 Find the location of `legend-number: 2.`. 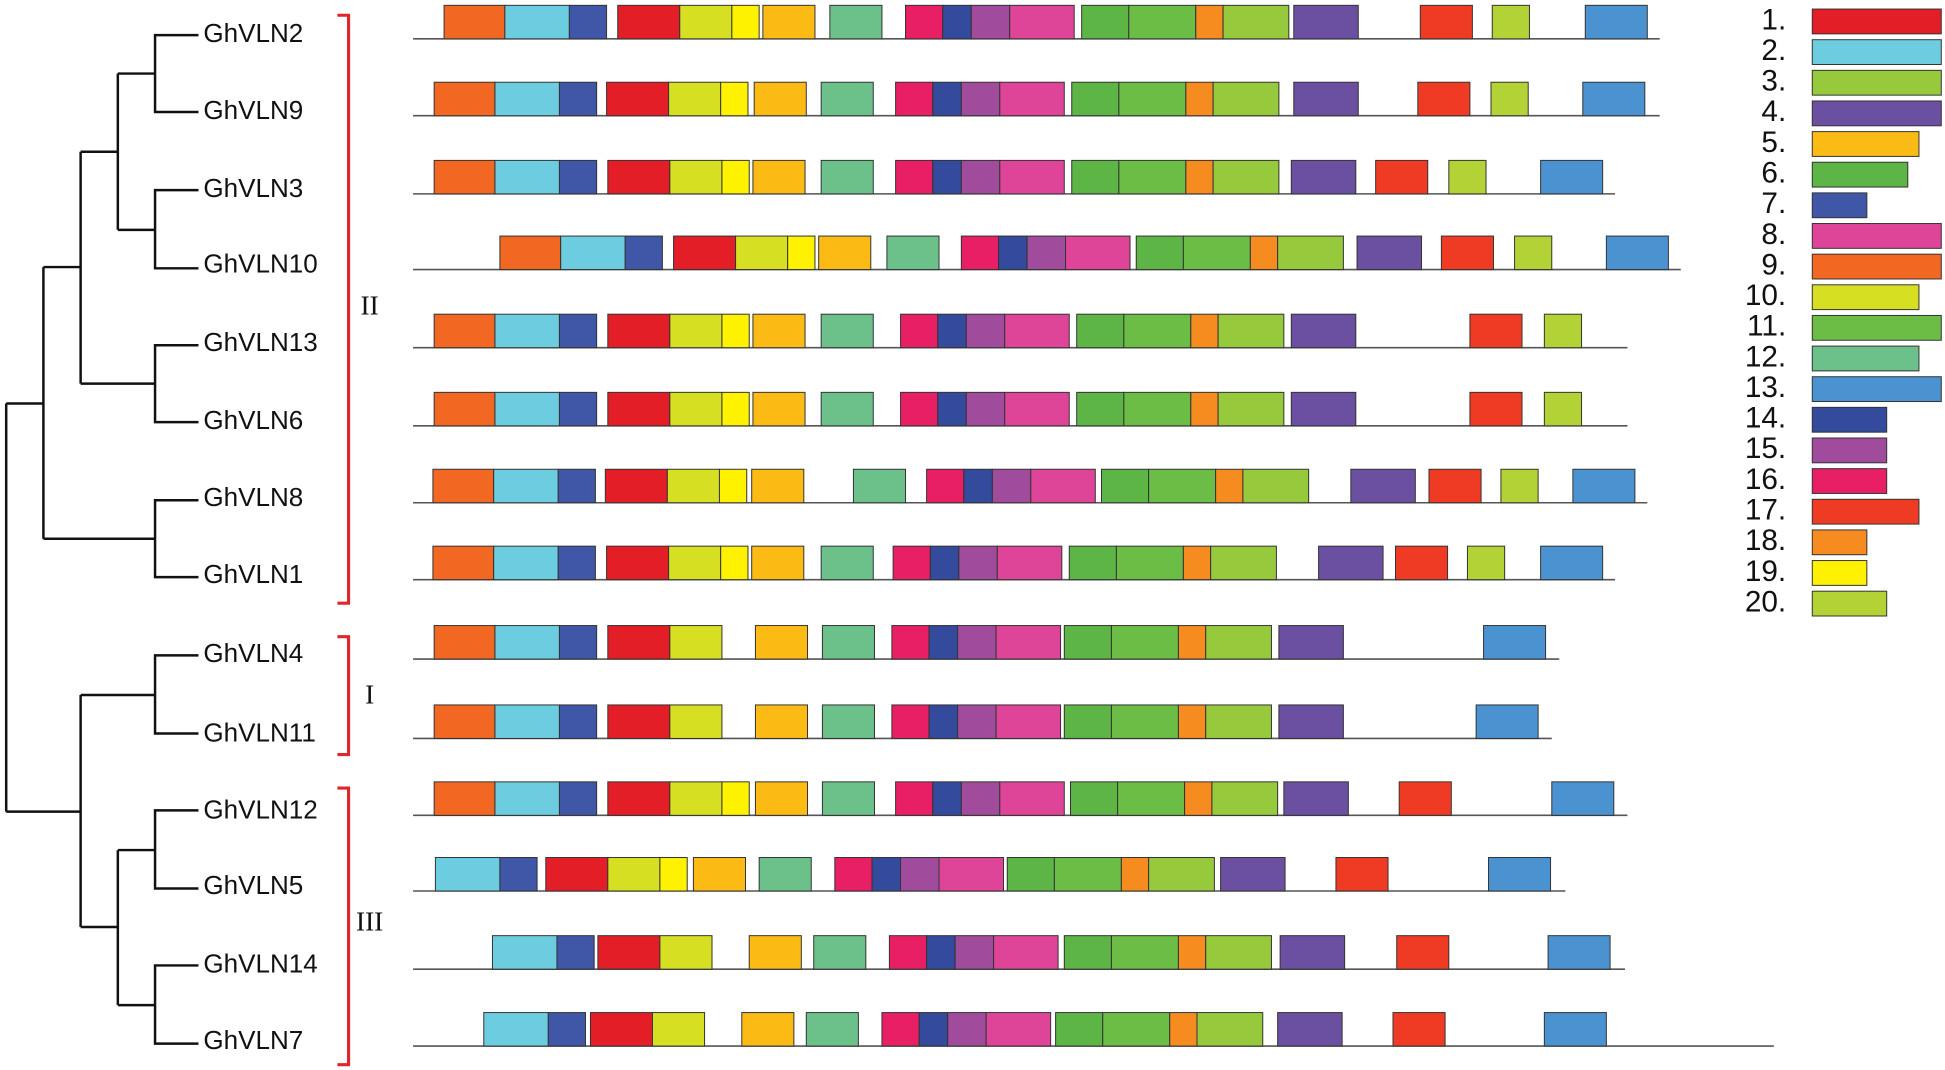

legend-number: 2. is located at coordinates (1773, 50).